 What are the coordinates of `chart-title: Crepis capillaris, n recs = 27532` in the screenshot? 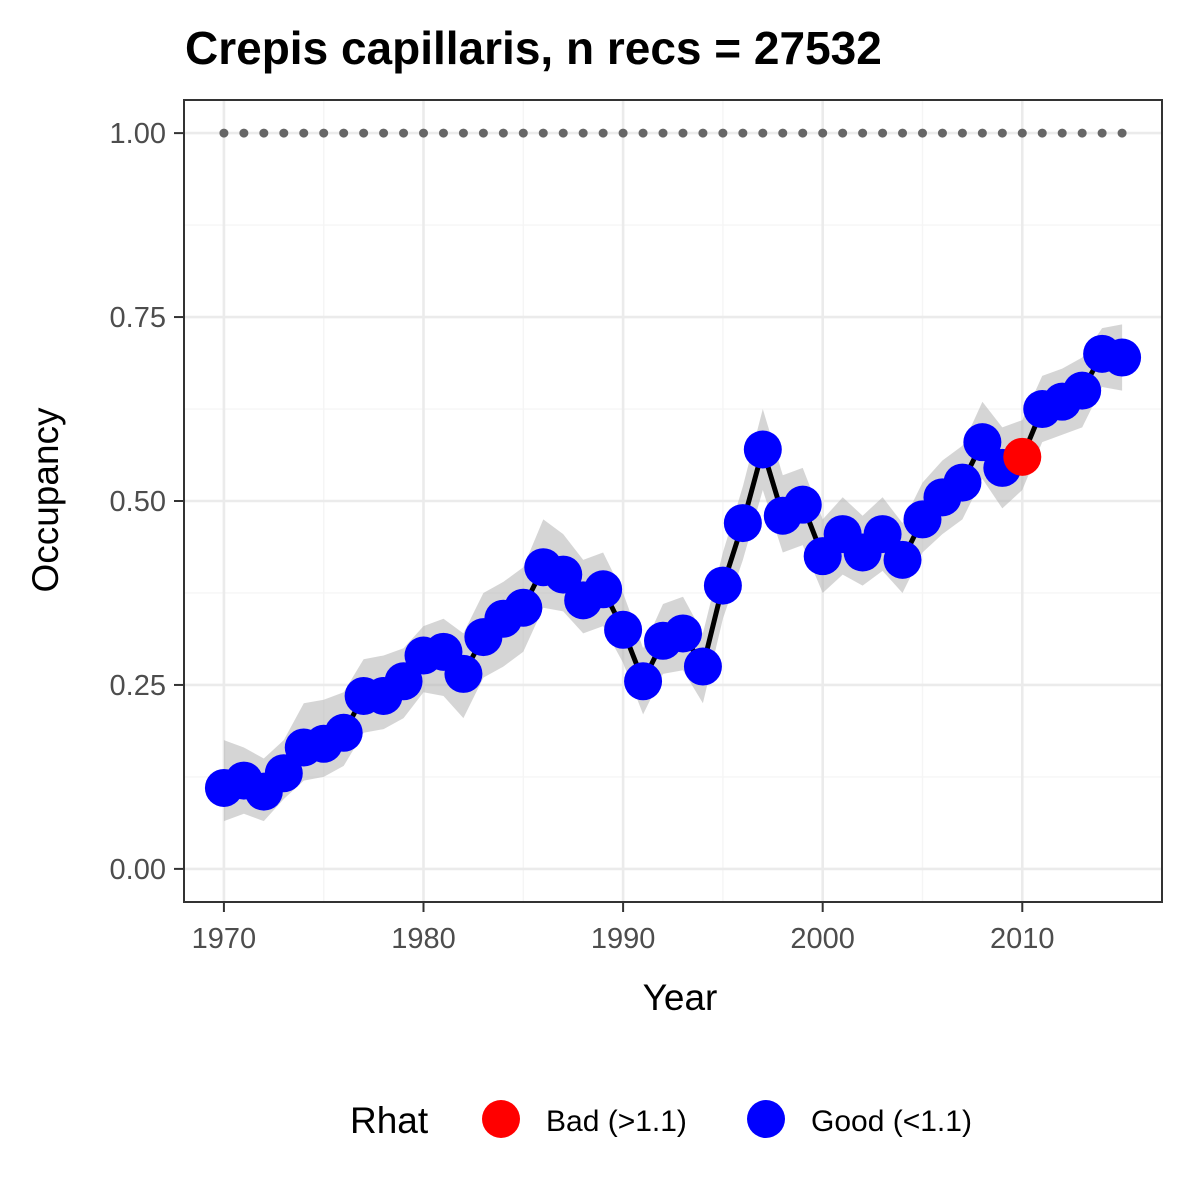 It's located at (533, 48).